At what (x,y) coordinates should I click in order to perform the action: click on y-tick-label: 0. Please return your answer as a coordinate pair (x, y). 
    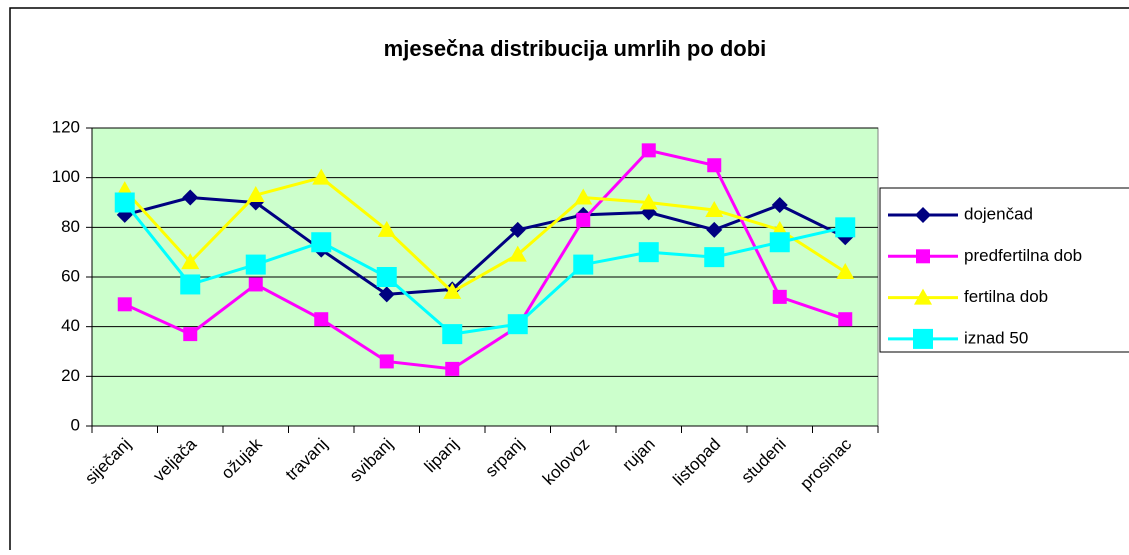
    Looking at the image, I should click on (75, 424).